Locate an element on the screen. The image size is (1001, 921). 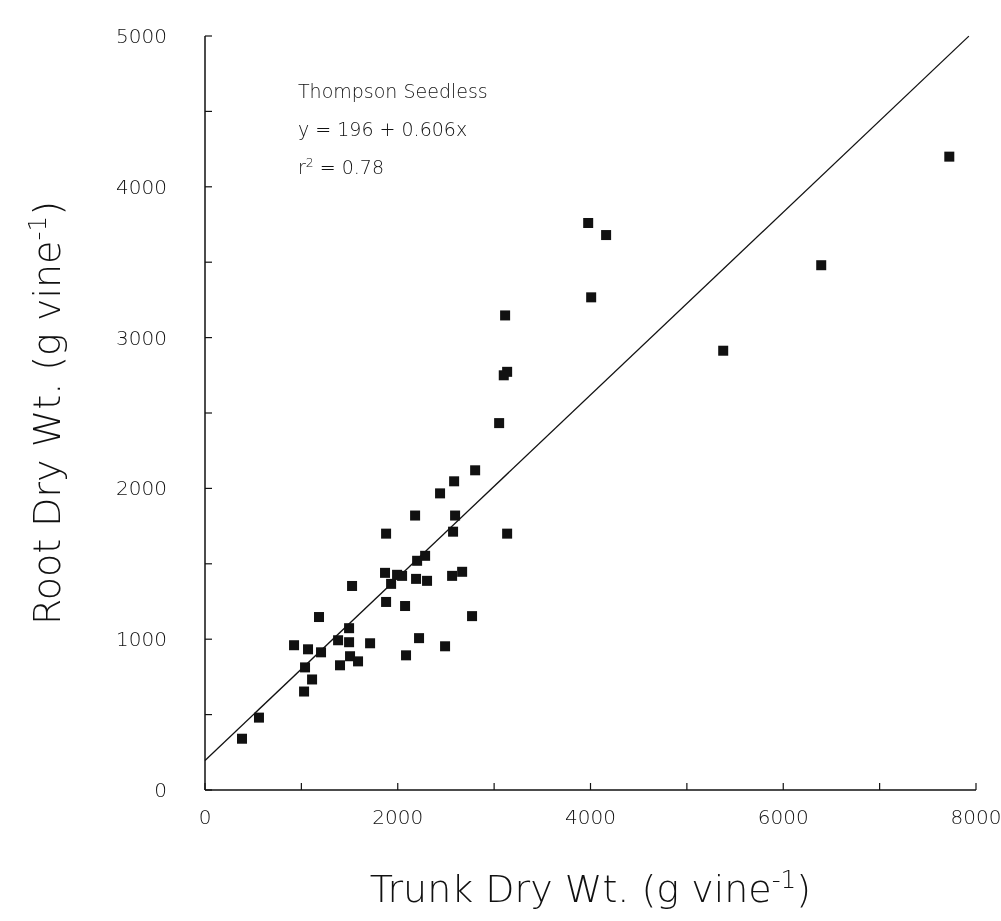
x-axis-title: Trunk Dry Wt. (g vine$^{-1}$) is located at coordinates (590, 887).